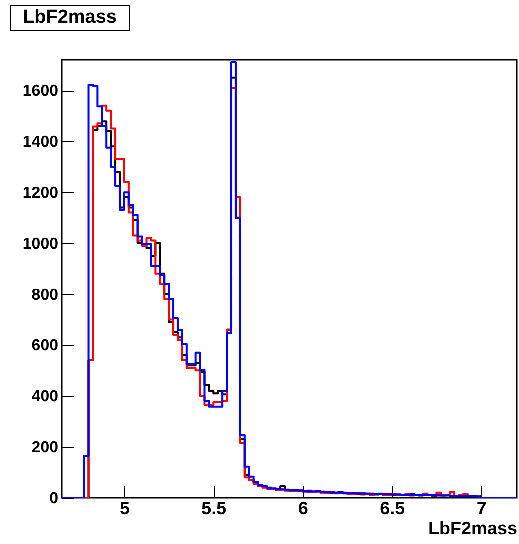 This screenshot has height=544, width=519. Describe the element at coordinates (45, 448) in the screenshot. I see `y-tick-label: 200` at that location.